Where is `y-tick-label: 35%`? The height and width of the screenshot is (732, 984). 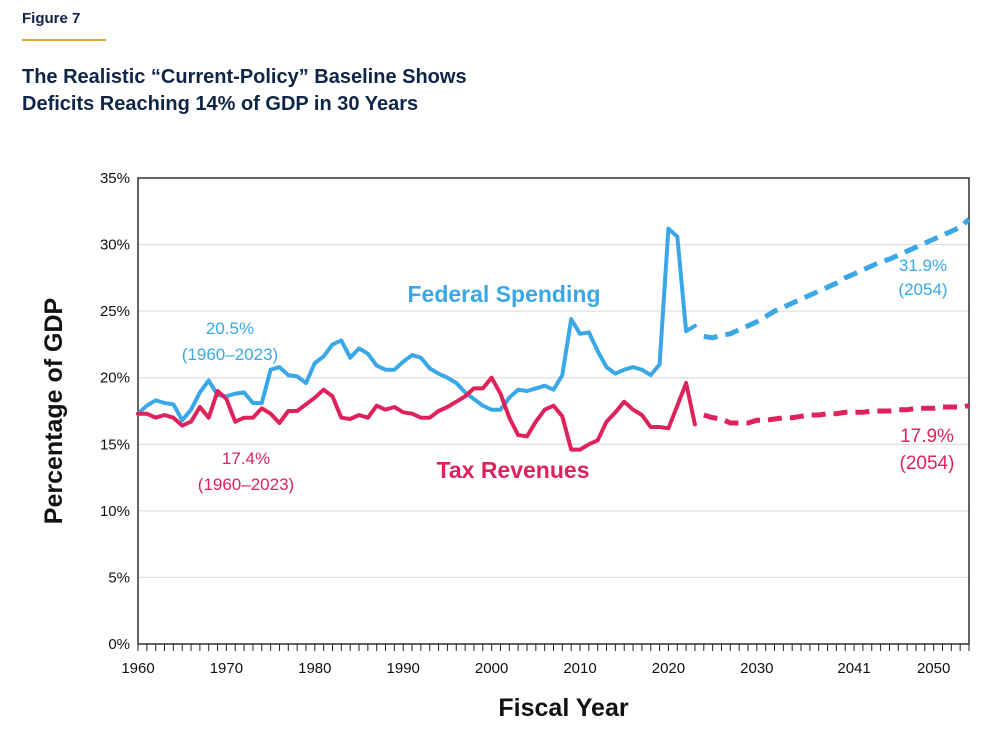
y-tick-label: 35% is located at coordinates (115, 178).